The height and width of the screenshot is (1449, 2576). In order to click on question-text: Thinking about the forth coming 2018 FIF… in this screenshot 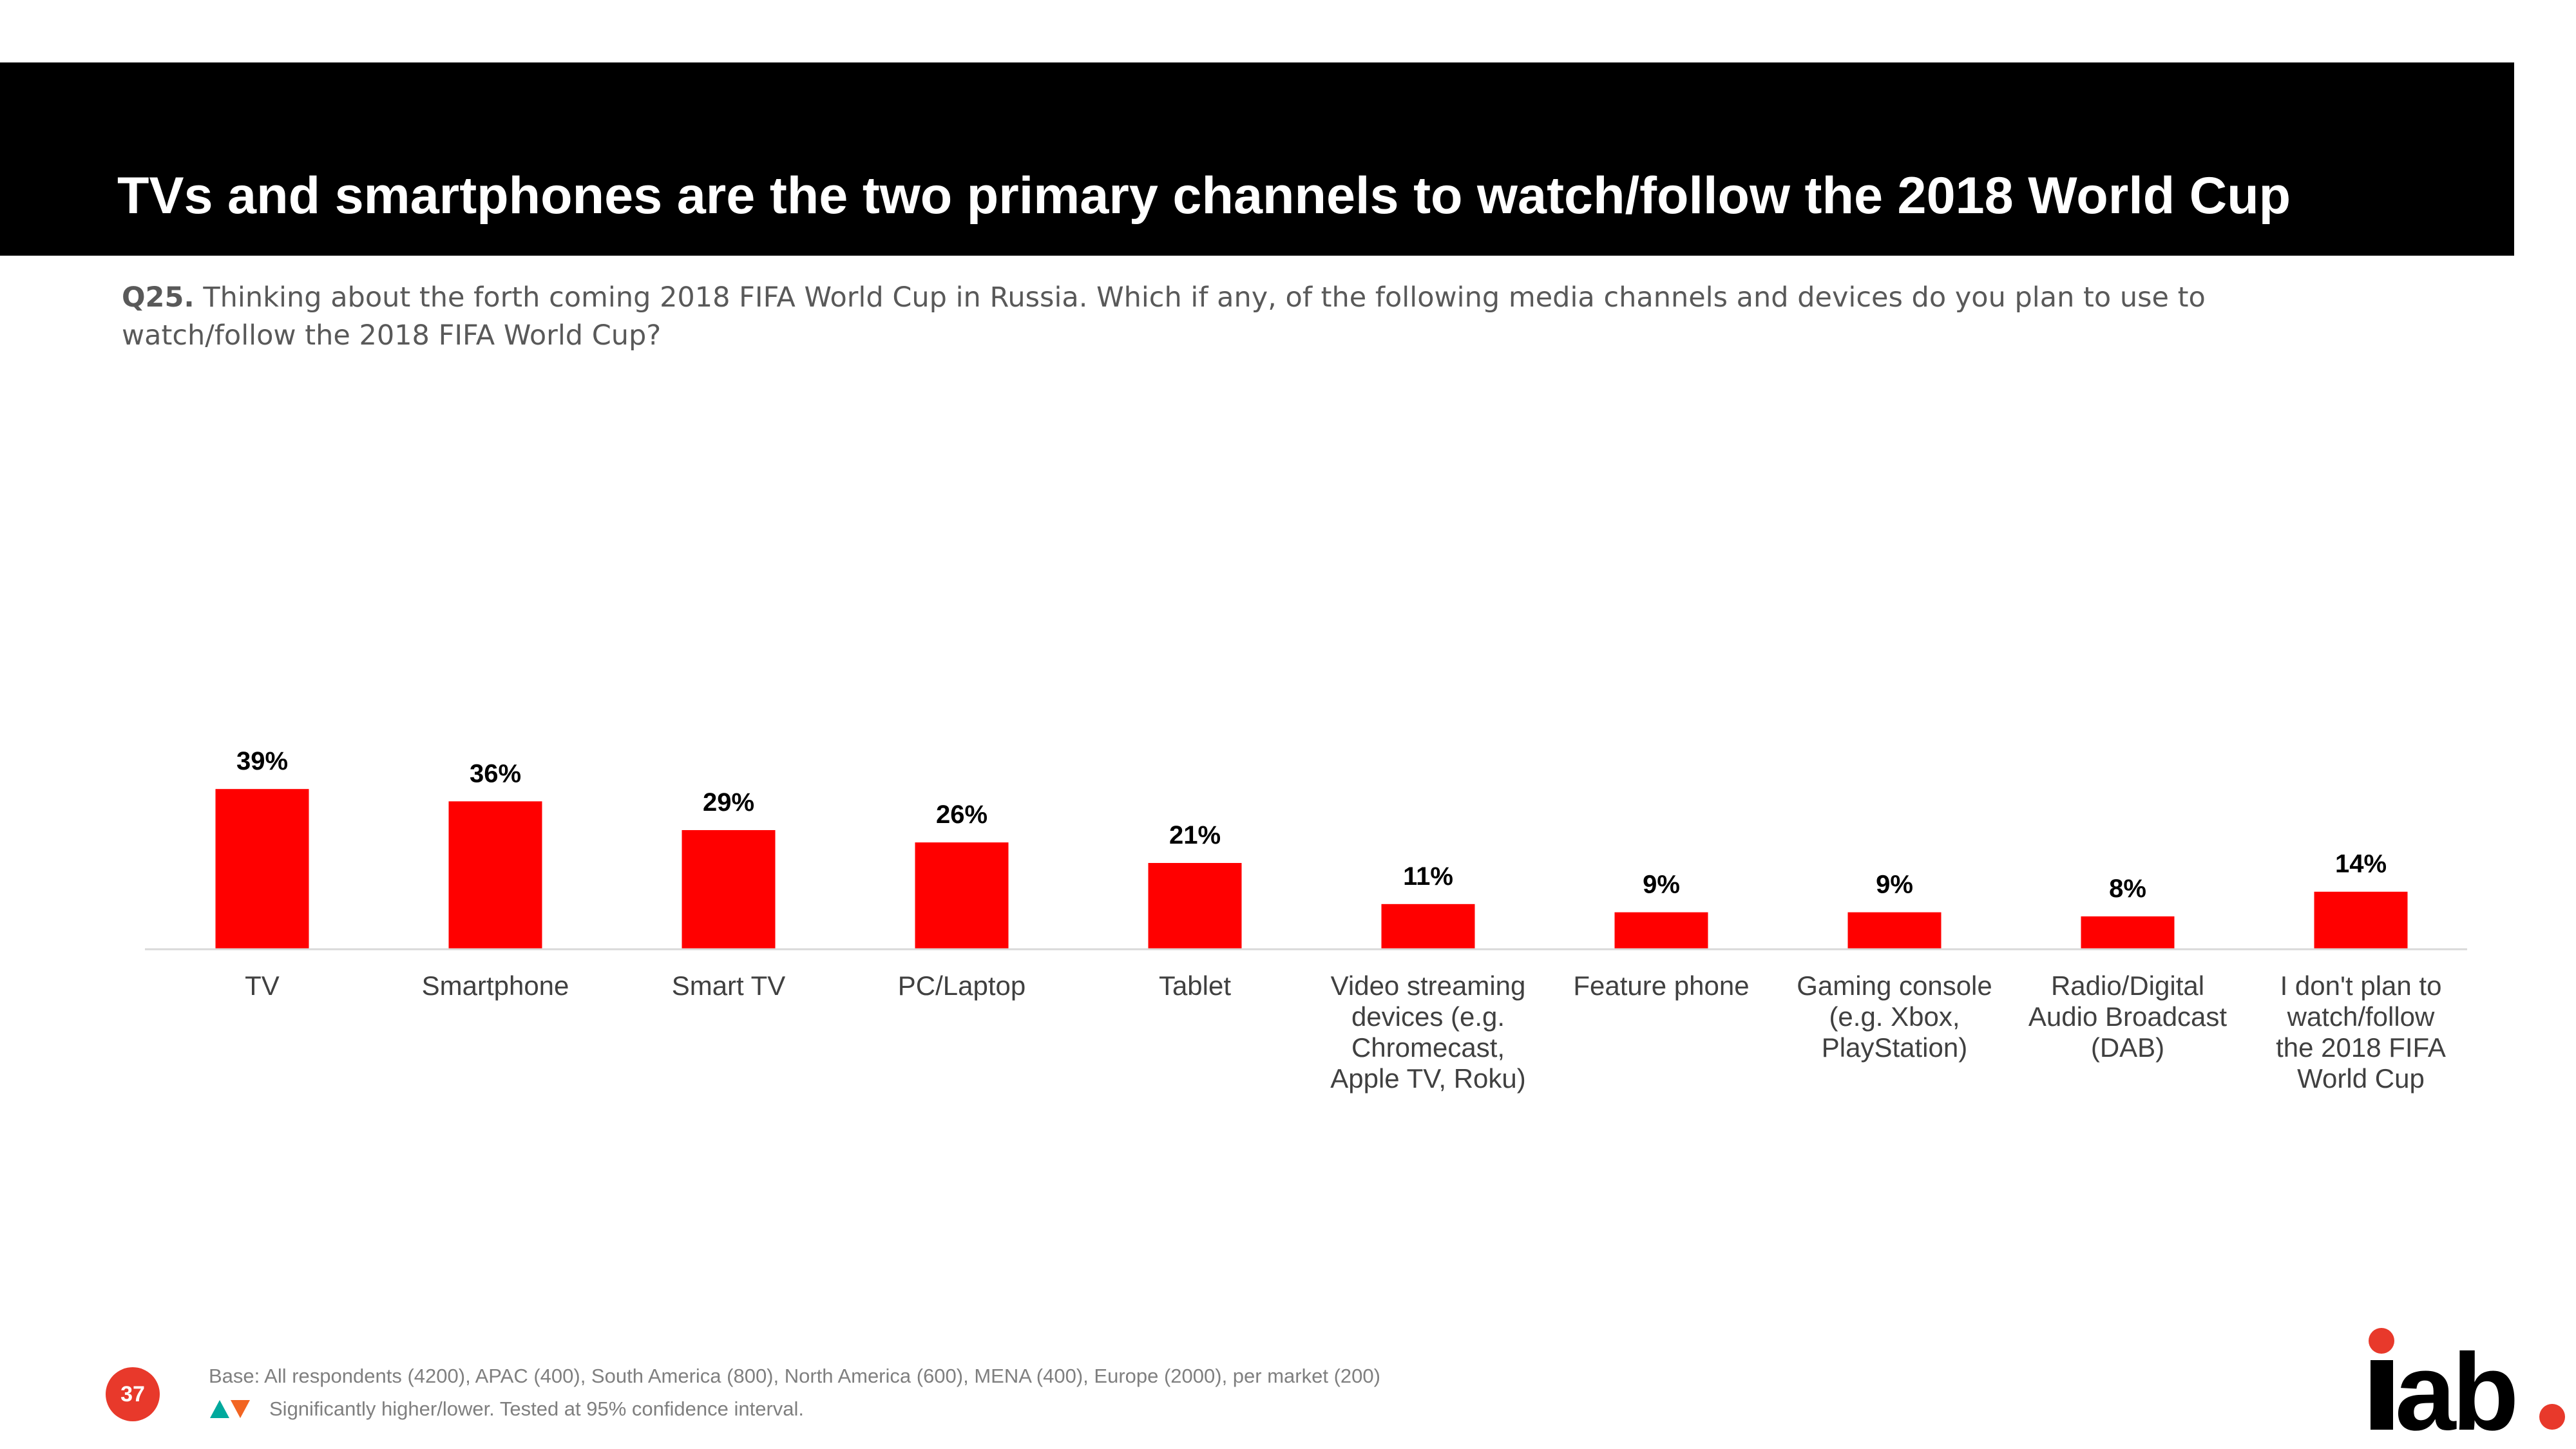, I will do `click(1164, 317)`.